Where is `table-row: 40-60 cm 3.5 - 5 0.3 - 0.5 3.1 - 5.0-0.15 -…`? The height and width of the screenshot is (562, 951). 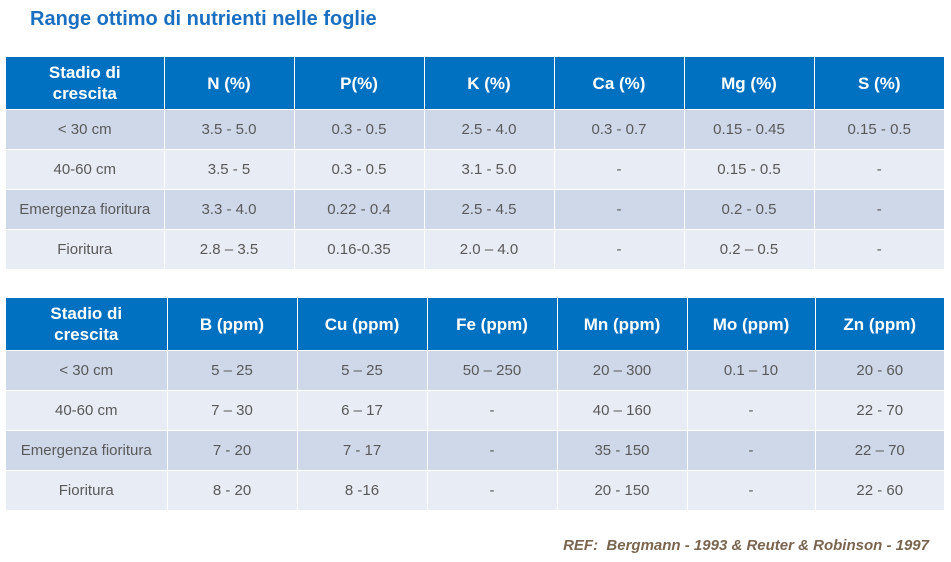
table-row: 40-60 cm 3.5 - 5 0.3 - 0.5 3.1 - 5.0-0.15 -… is located at coordinates (475, 169).